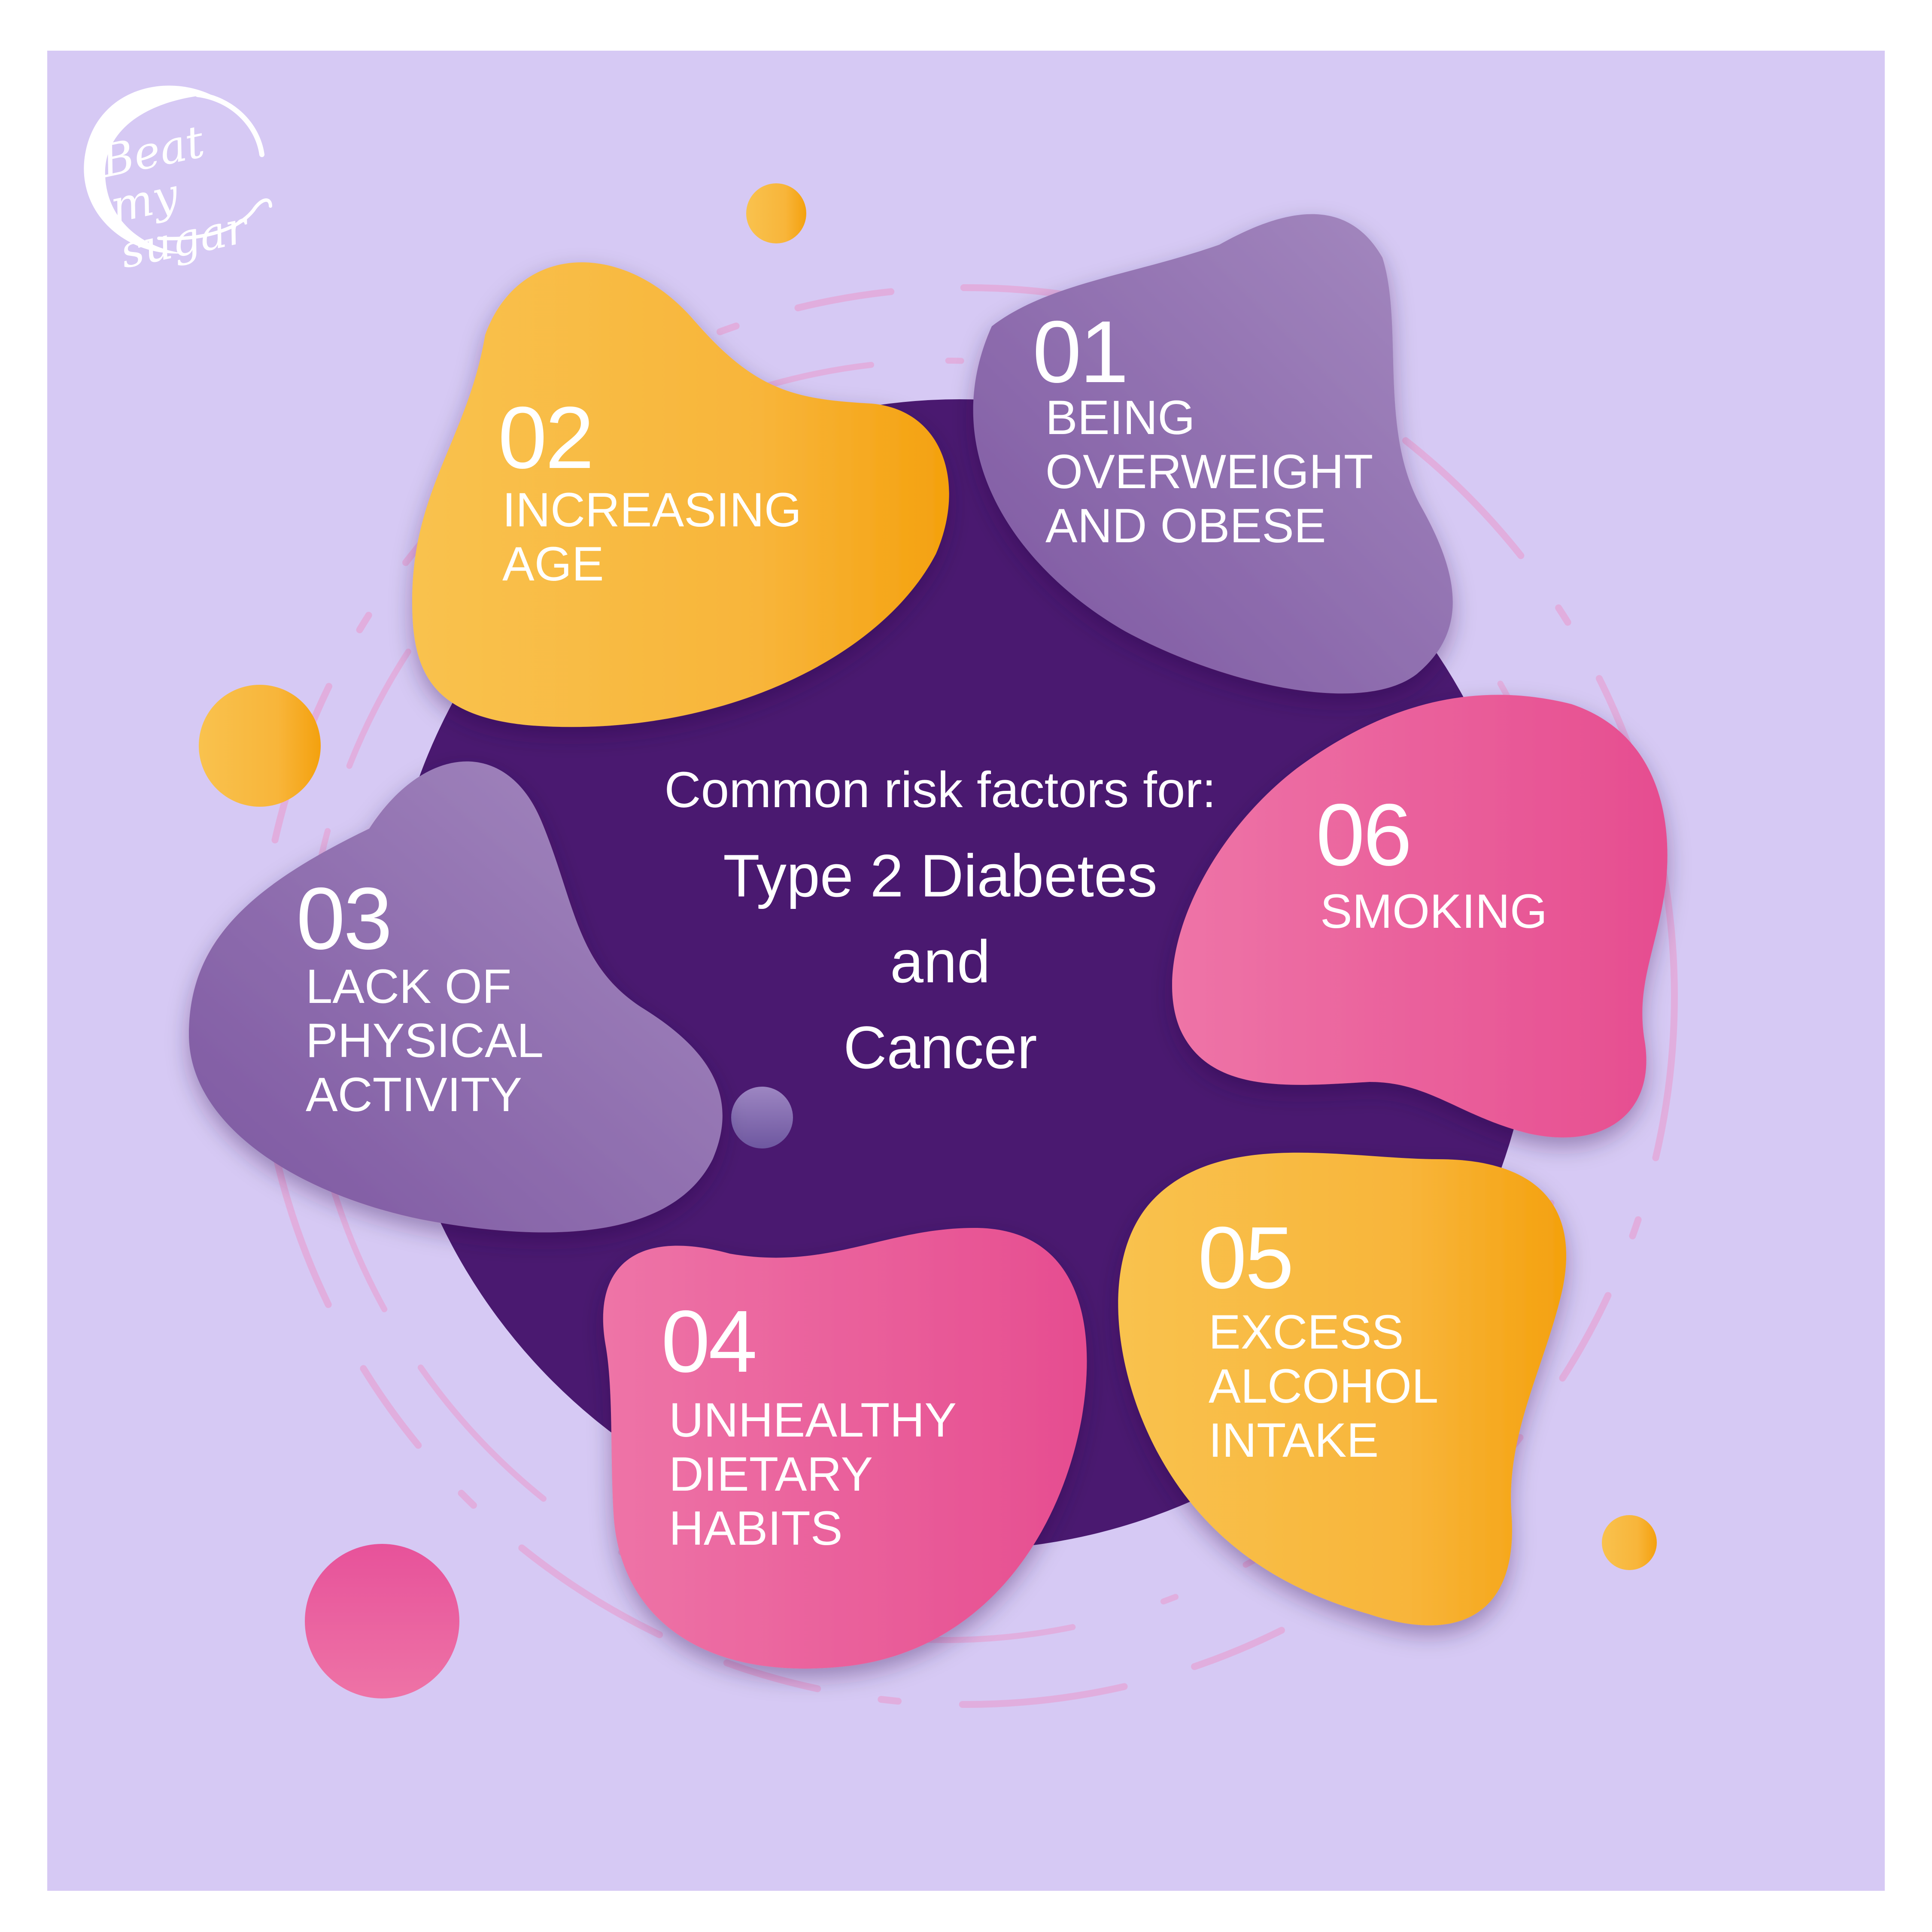  What do you see at coordinates (709, 1341) in the screenshot?
I see `factor-04-number: 04` at bounding box center [709, 1341].